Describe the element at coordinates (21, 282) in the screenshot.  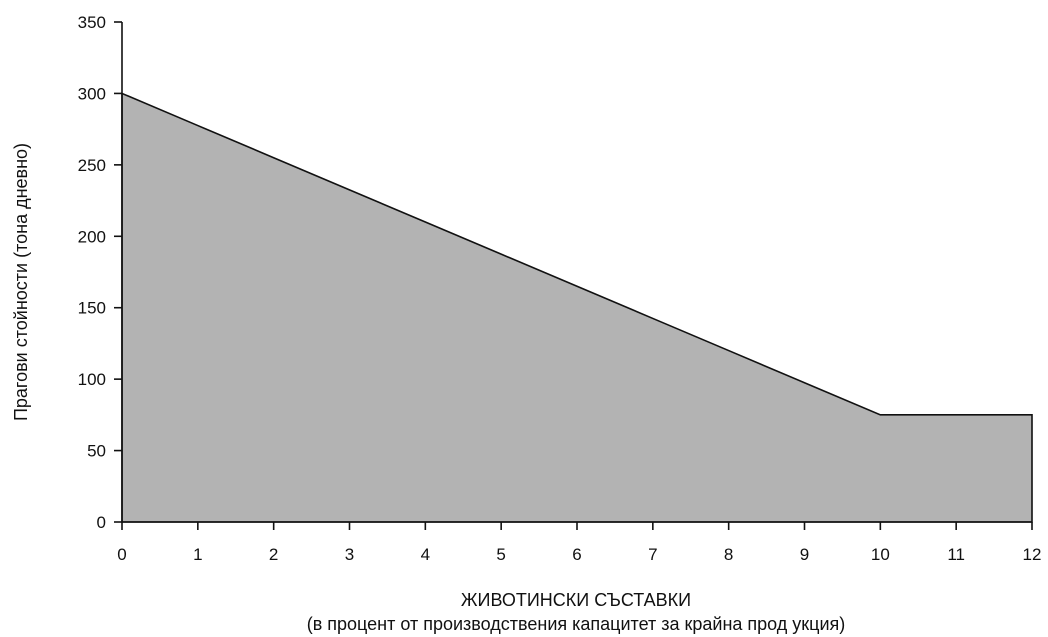
I see `y-axis-title: Прагови стойности (тона дневно)` at that location.